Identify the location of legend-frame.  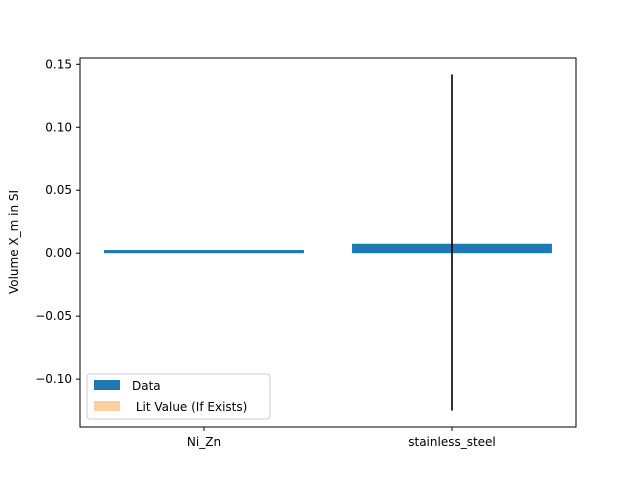
(178, 396).